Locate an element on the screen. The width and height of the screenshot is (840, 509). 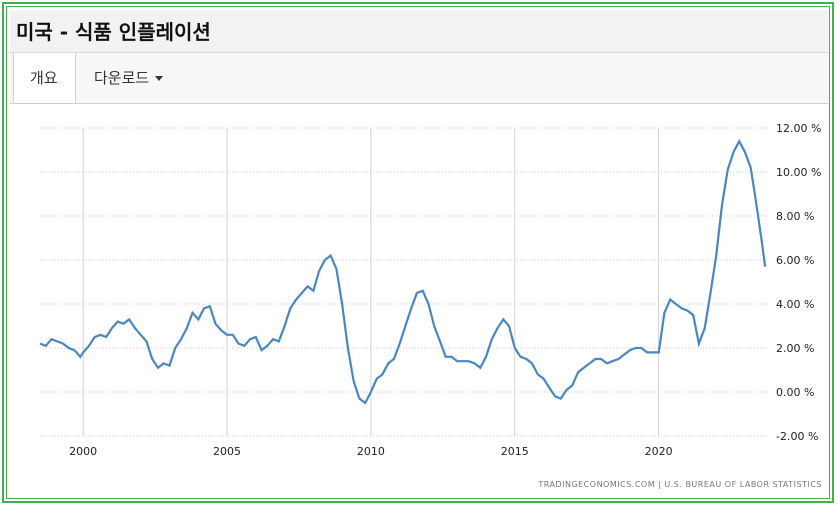
title-bar: 미국 - 식품 인플레이션 is located at coordinates (419, 31).